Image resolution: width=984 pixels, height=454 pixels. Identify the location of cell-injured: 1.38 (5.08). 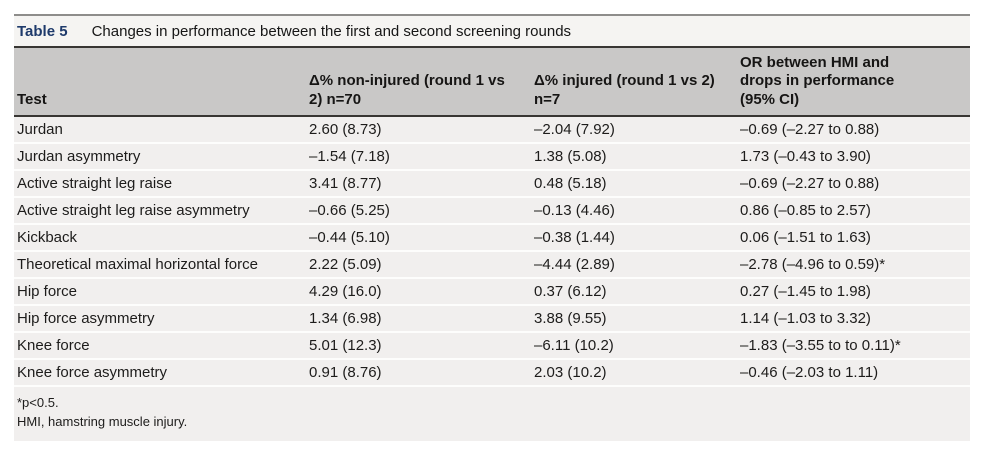
(570, 156).